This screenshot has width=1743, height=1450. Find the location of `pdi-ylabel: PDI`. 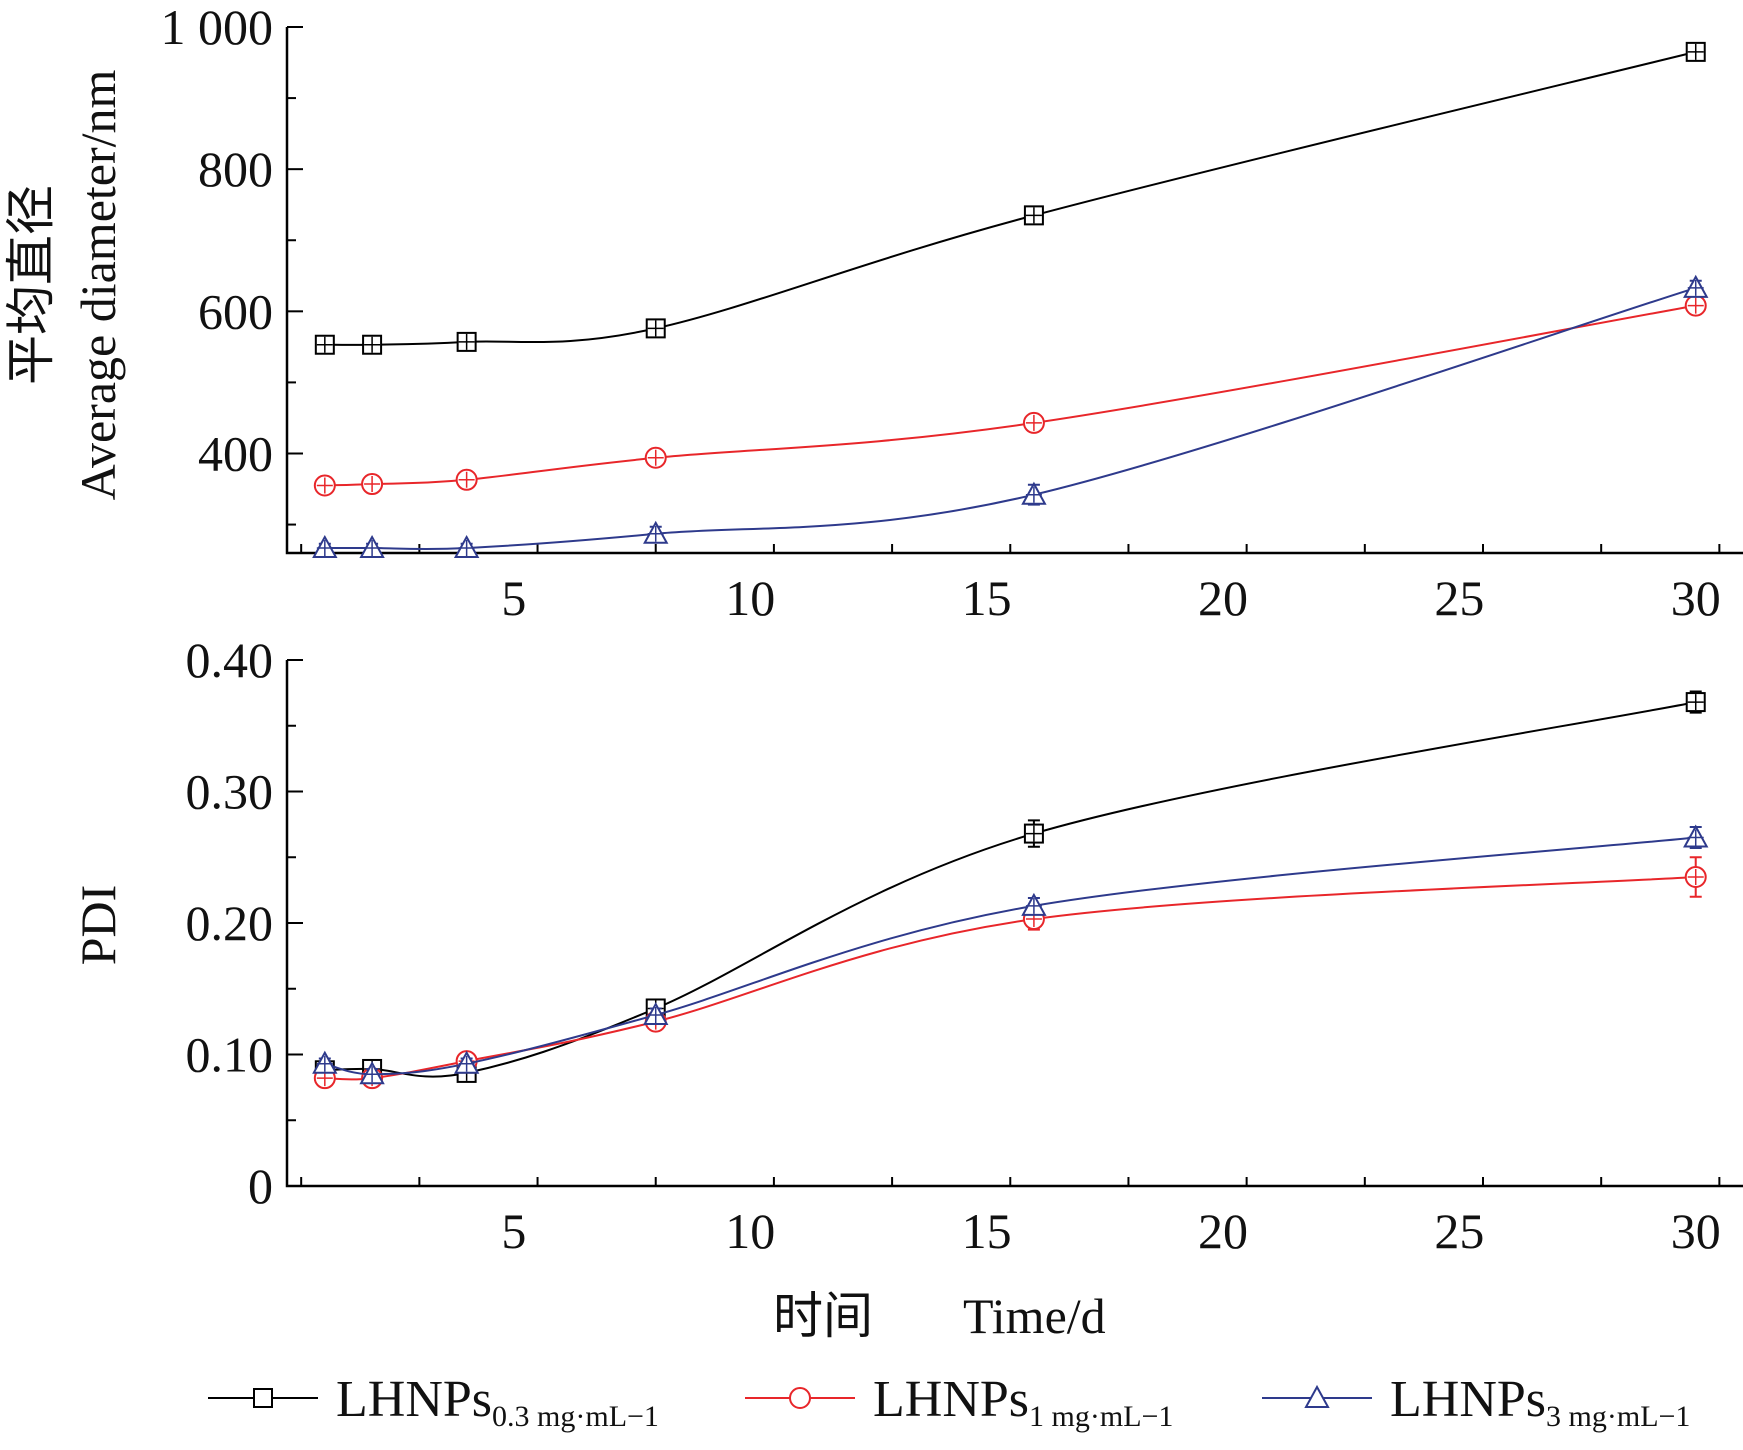

pdi-ylabel: PDI is located at coordinates (98, 925).